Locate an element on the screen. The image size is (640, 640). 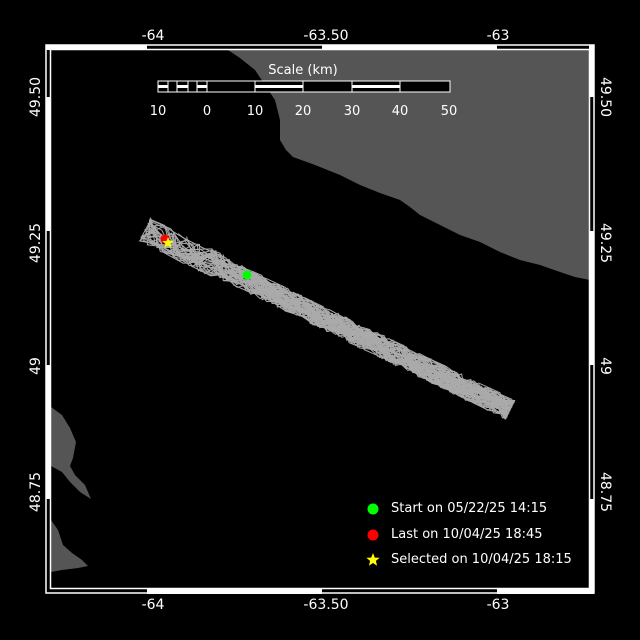
legend-star-icon is located at coordinates (373, 559).